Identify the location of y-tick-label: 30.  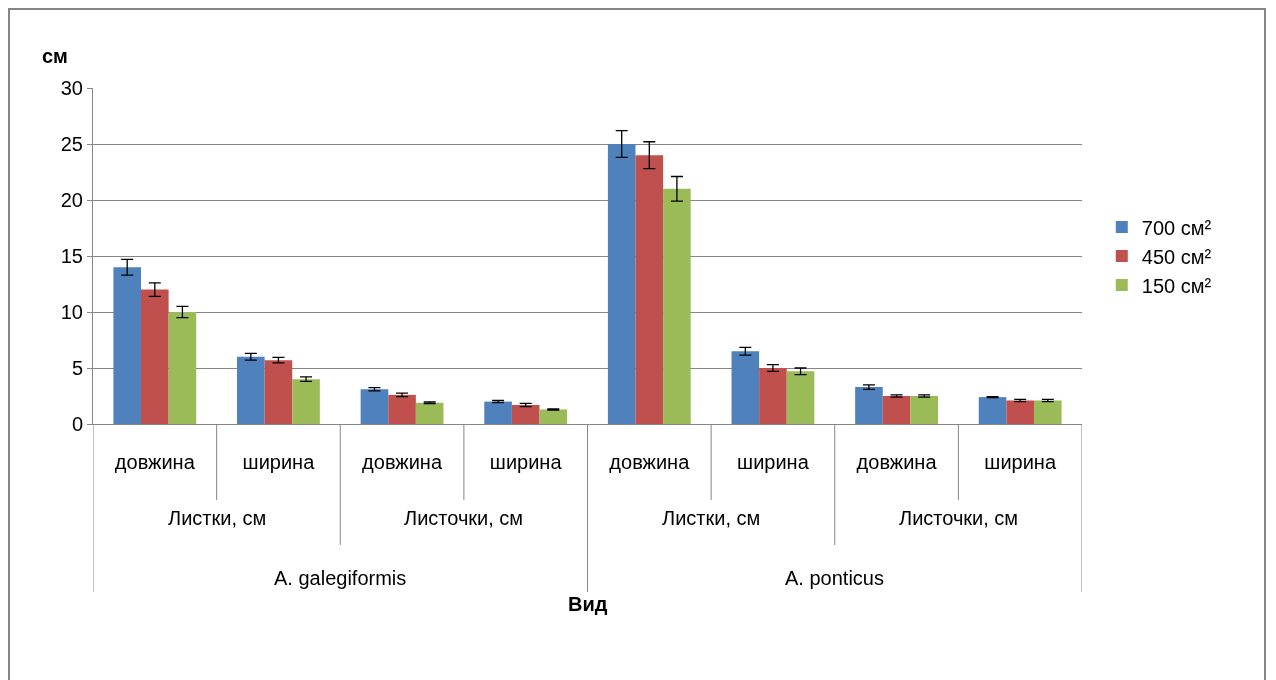
(71, 88).